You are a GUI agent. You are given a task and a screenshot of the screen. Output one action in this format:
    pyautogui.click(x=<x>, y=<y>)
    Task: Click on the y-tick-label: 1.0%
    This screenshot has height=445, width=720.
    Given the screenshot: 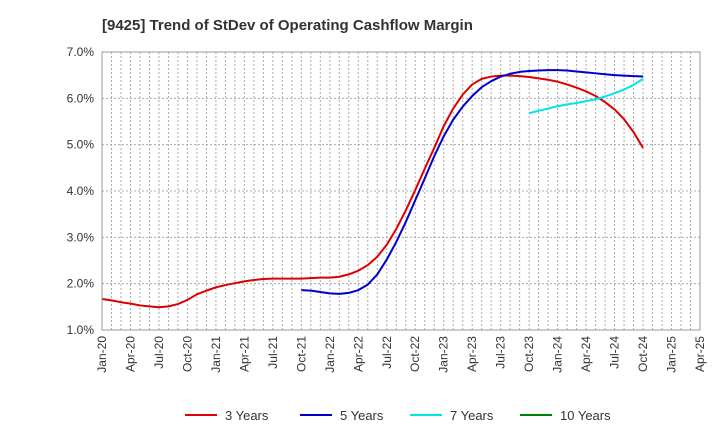 What is the action you would take?
    pyautogui.click(x=81, y=330)
    